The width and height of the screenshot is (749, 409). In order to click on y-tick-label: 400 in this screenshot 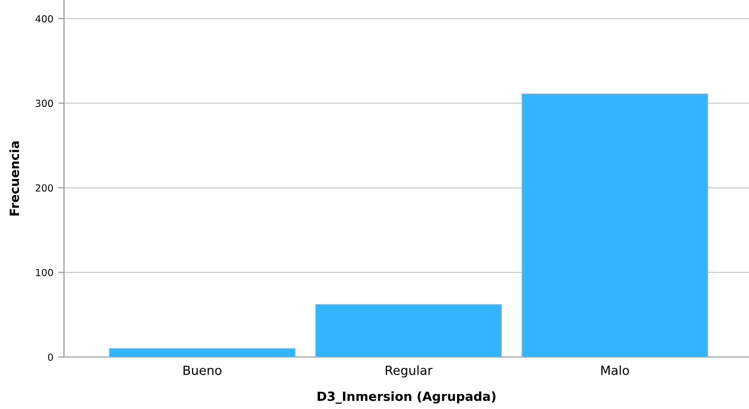, I will do `click(44, 18)`.